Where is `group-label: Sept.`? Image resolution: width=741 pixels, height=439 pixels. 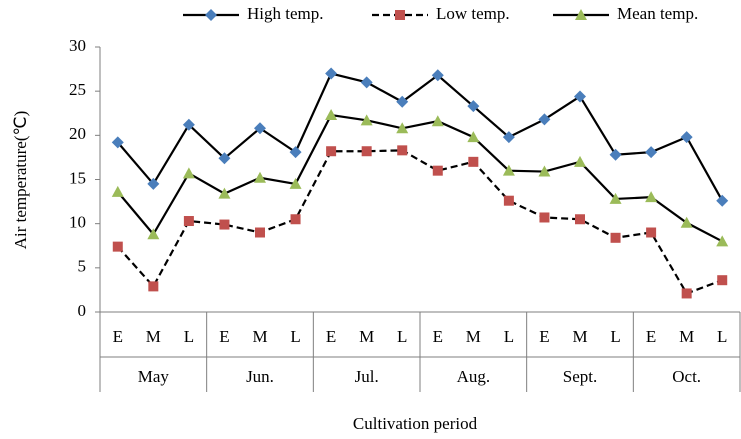 group-label: Sept. is located at coordinates (580, 376).